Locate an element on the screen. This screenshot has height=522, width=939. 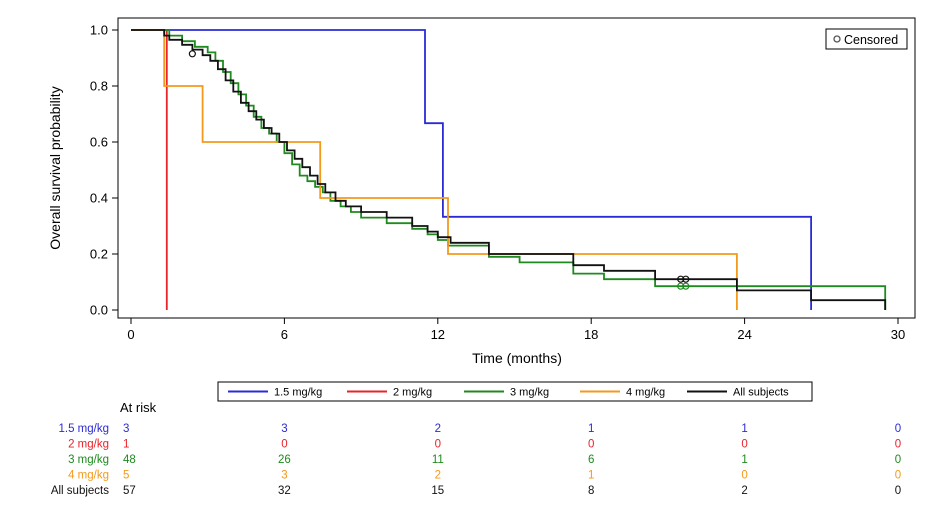
at-risk-count: 26 is located at coordinates (284, 460).